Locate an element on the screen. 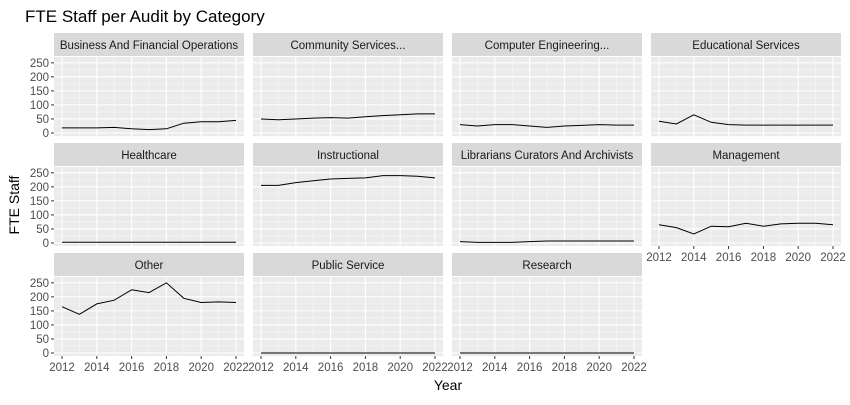  facet-label: Librarians Curators And Archivists is located at coordinates (547, 156).